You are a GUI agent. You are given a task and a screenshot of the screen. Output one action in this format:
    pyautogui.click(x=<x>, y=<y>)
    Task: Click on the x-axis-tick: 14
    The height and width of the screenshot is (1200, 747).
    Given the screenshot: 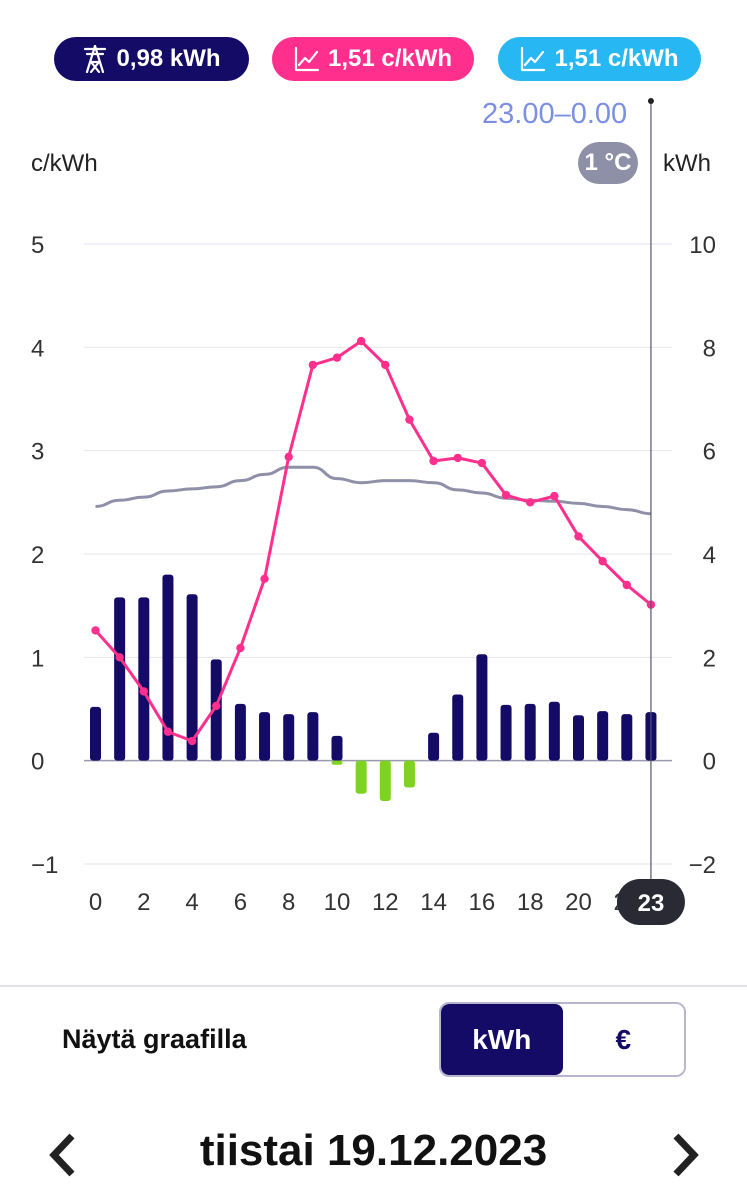 What is the action you would take?
    pyautogui.click(x=433, y=902)
    